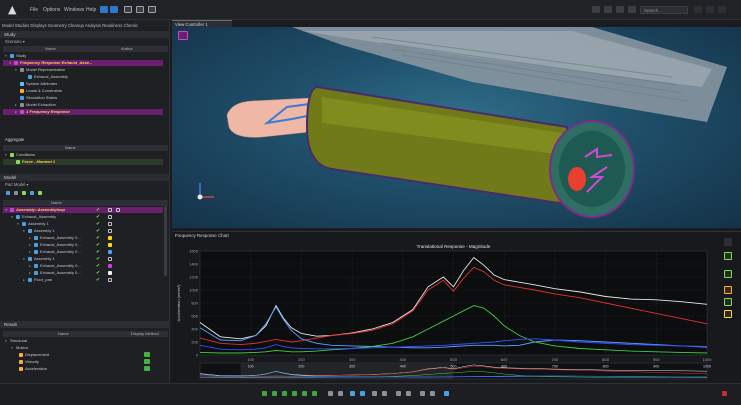 The image size is (741, 405). Describe the element at coordinates (104, 9) in the screenshot. I see `undo-icon` at that location.